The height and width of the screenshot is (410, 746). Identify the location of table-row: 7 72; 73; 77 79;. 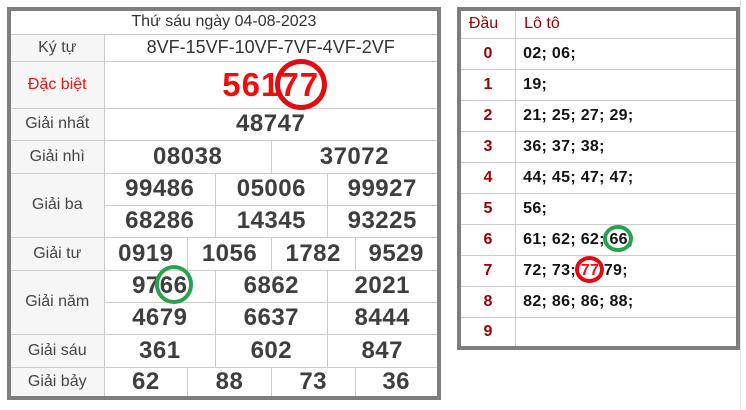
(598, 270).